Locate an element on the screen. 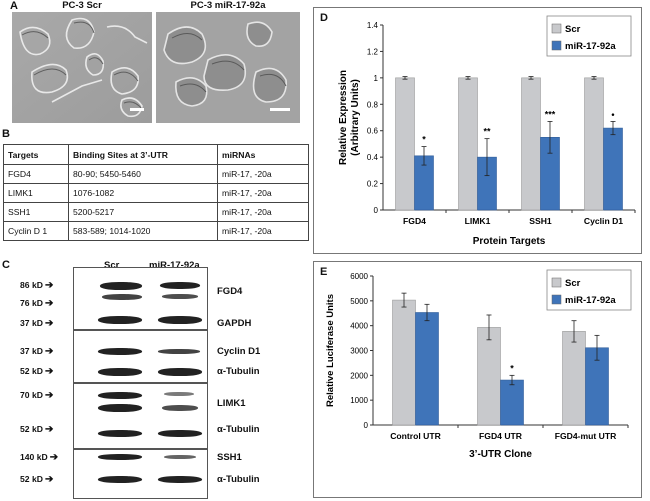  significance-mark: ** is located at coordinates (487, 132).